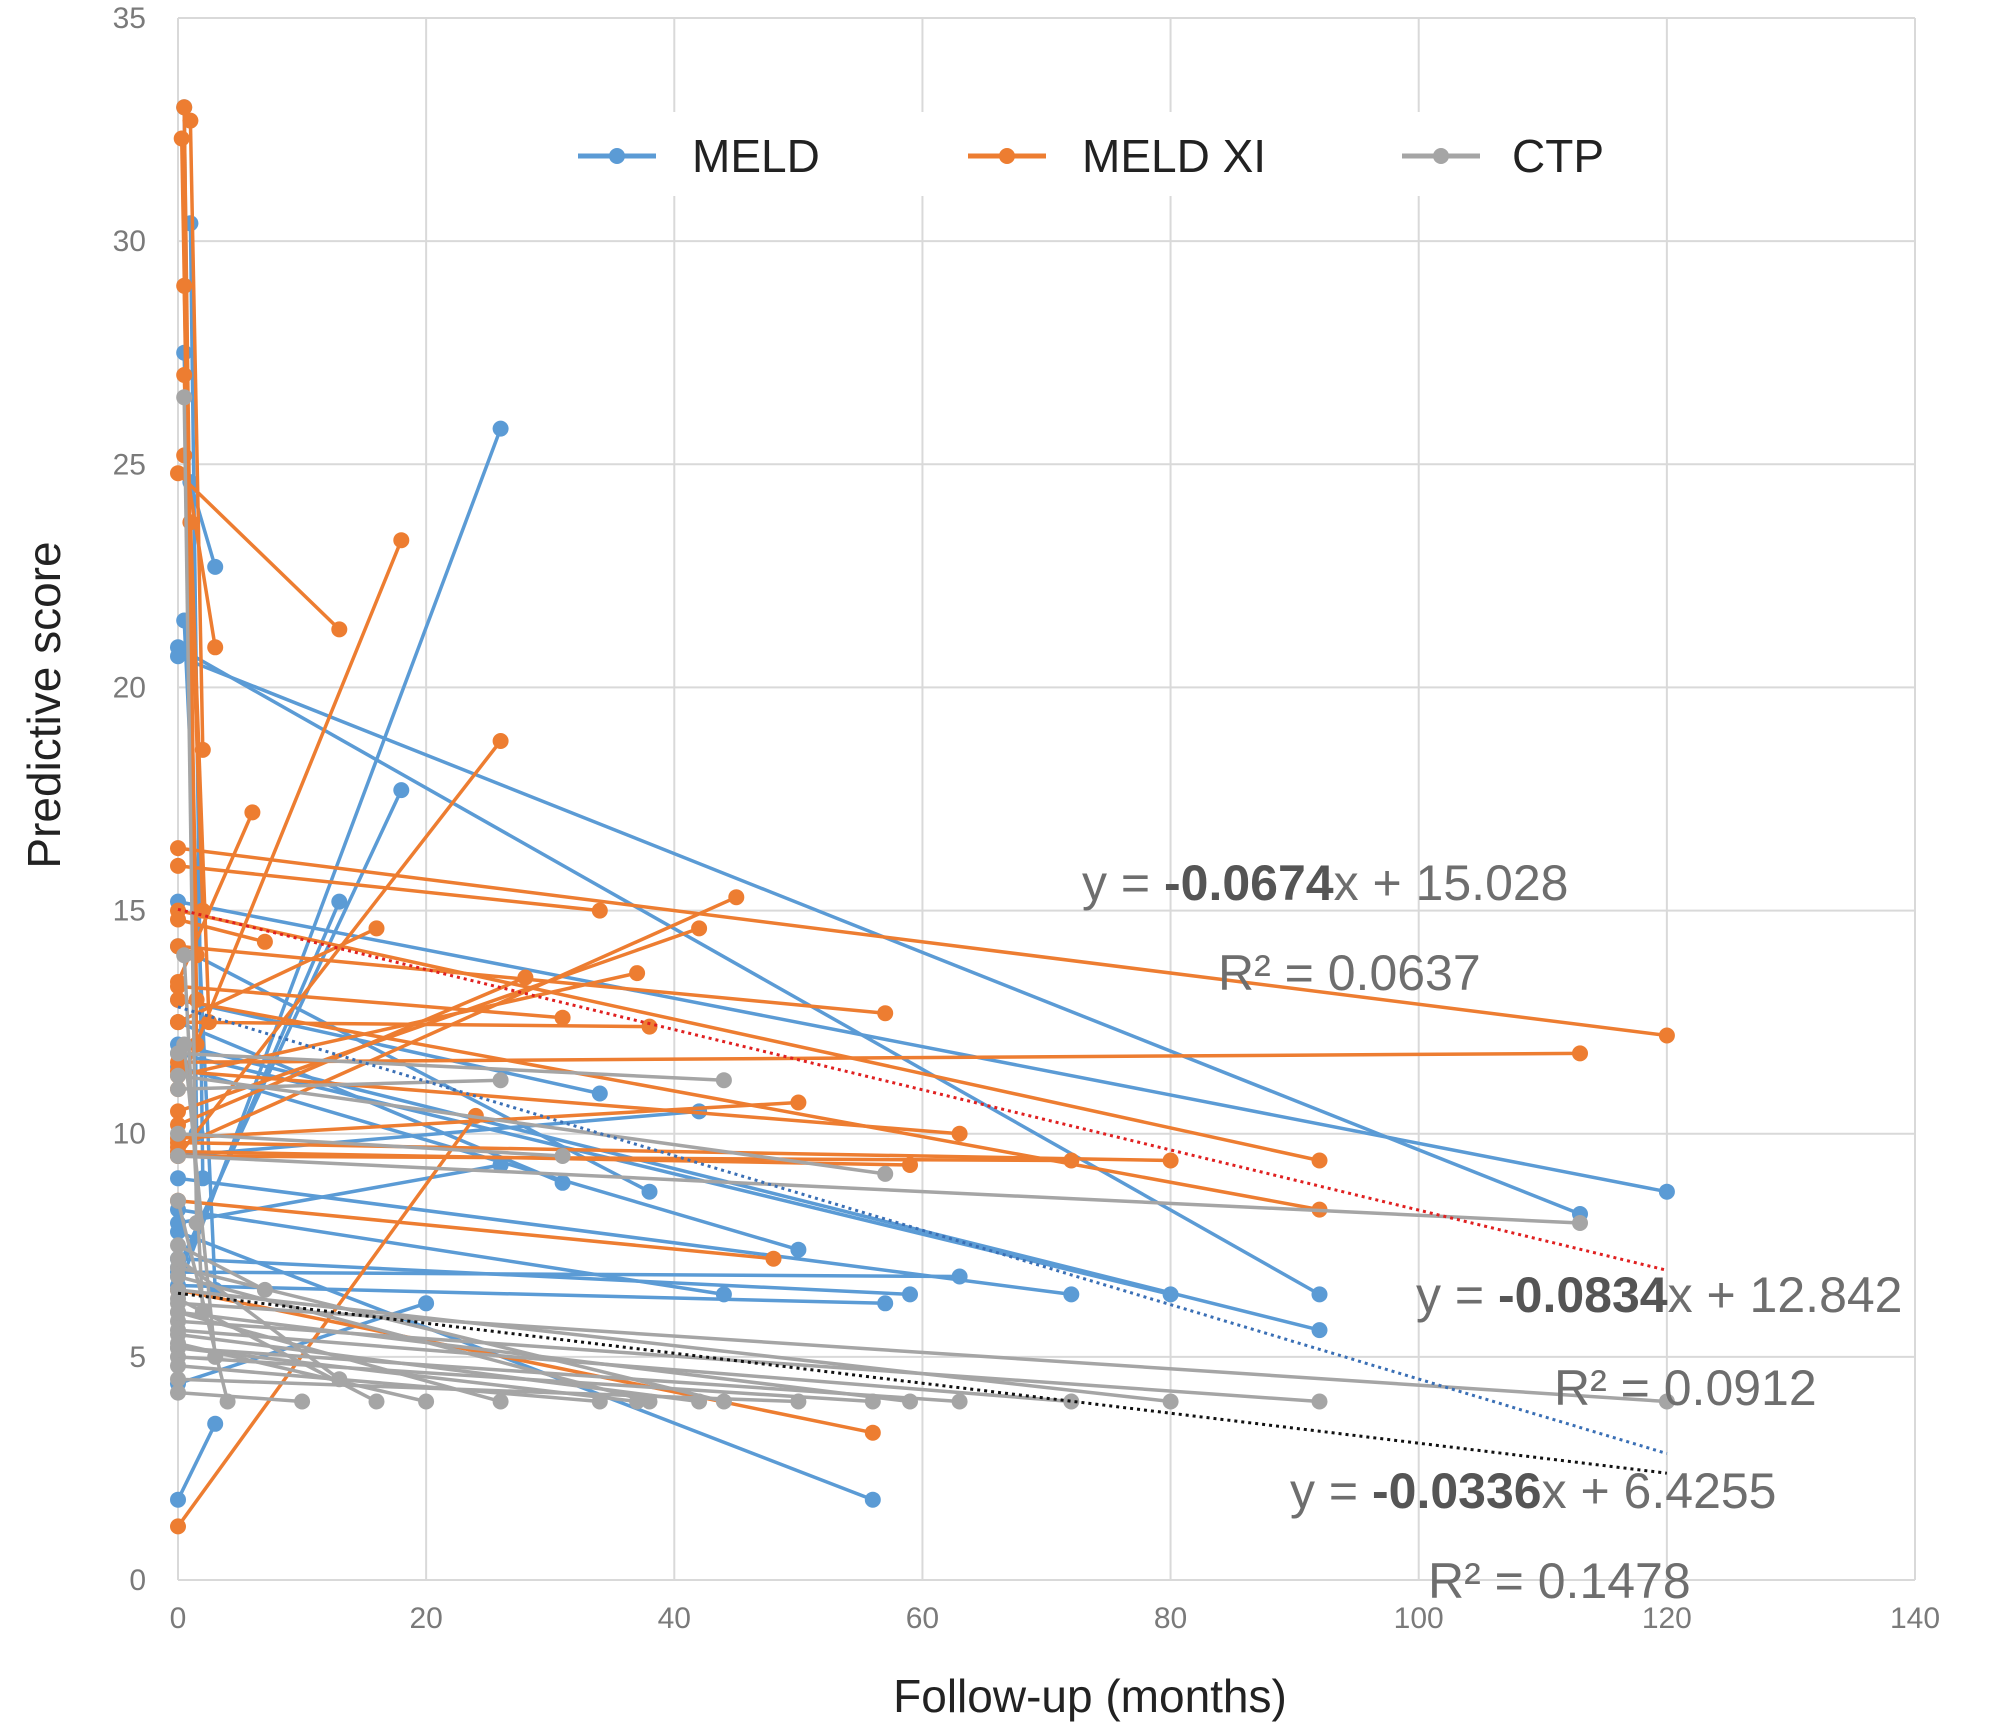 The image size is (2008, 1728). I want to click on x-tick-label: 120, so click(1667, 1618).